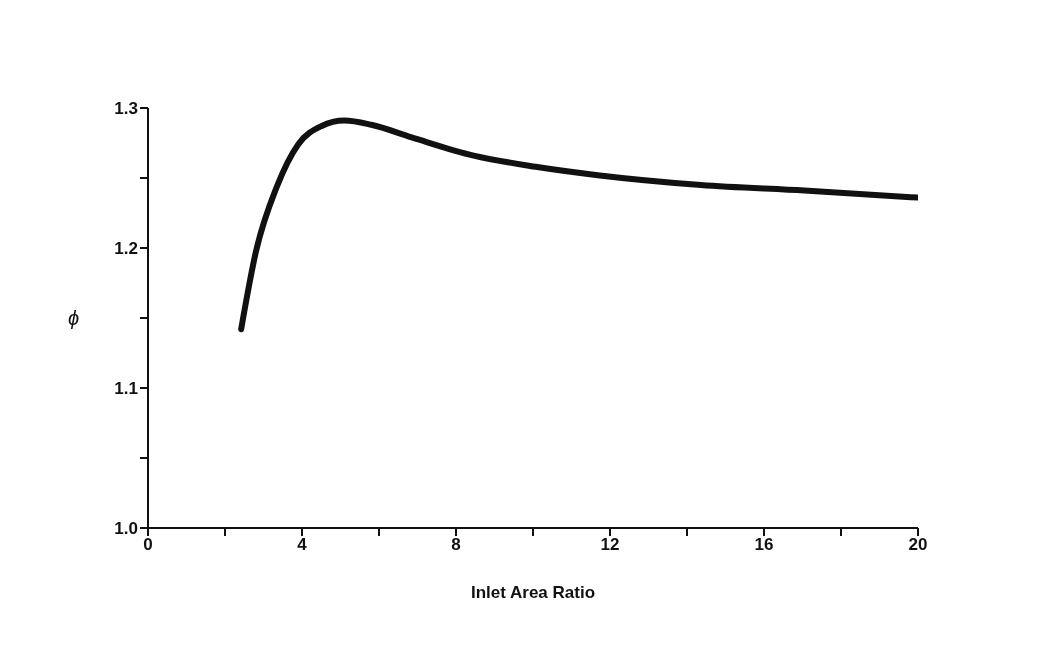 The width and height of the screenshot is (1060, 669). Describe the element at coordinates (610, 545) in the screenshot. I see `x-tick-label: 12` at that location.